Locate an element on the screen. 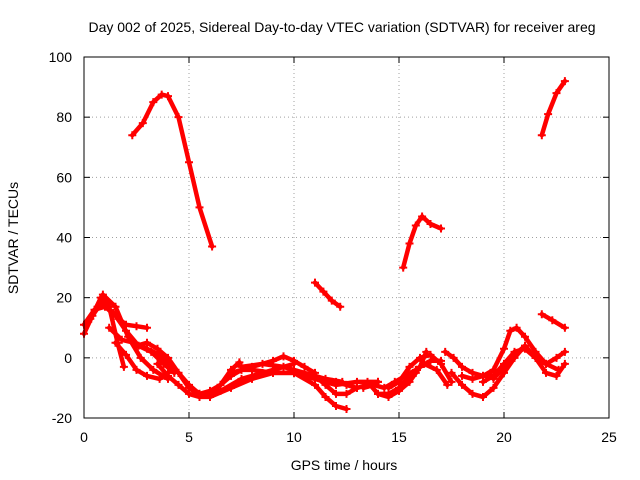 The width and height of the screenshot is (640, 480). x-tick-label: 10 is located at coordinates (294, 437).